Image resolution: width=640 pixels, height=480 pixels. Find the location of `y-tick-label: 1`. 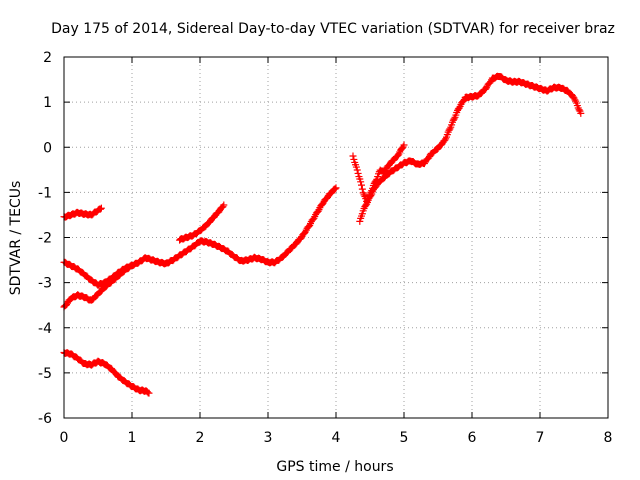

y-tick-label: 1 is located at coordinates (47, 103).